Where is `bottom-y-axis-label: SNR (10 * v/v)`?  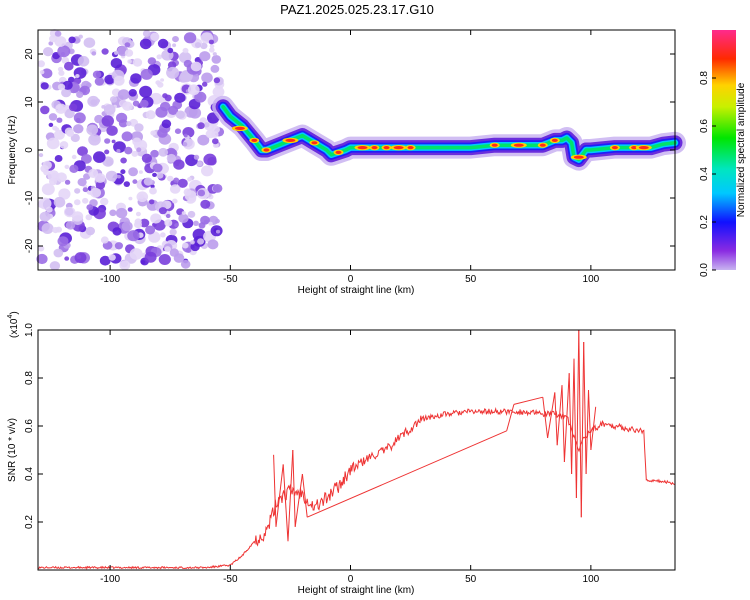
bottom-y-axis-label: SNR (10 * v/v) is located at coordinates (12, 450).